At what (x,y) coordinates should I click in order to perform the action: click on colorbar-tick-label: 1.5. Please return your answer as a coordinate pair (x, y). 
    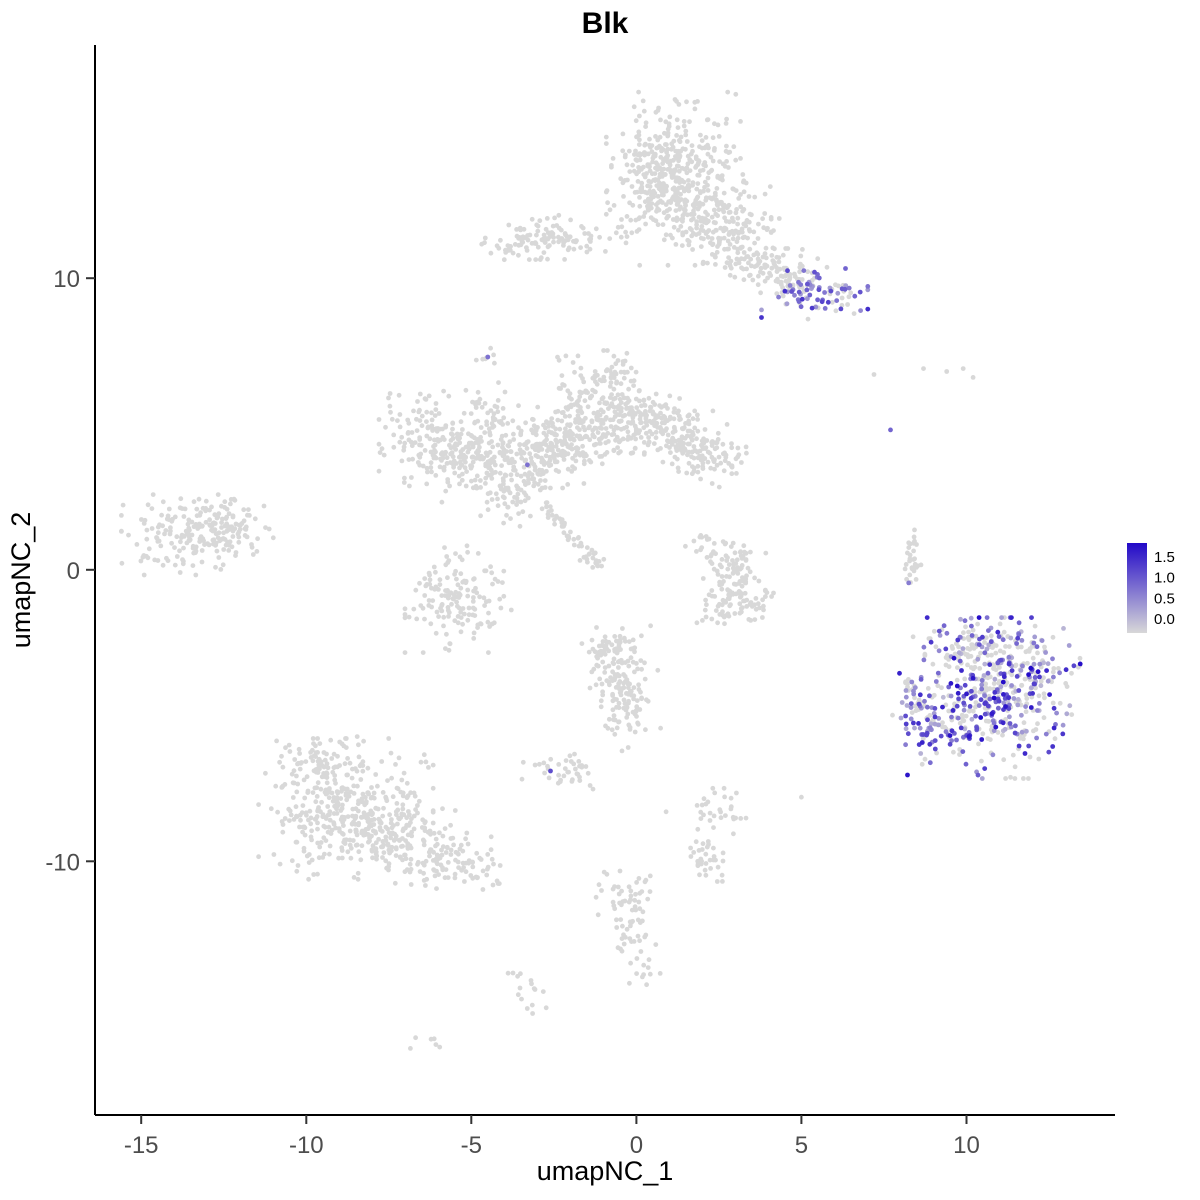
    Looking at the image, I should click on (1164, 557).